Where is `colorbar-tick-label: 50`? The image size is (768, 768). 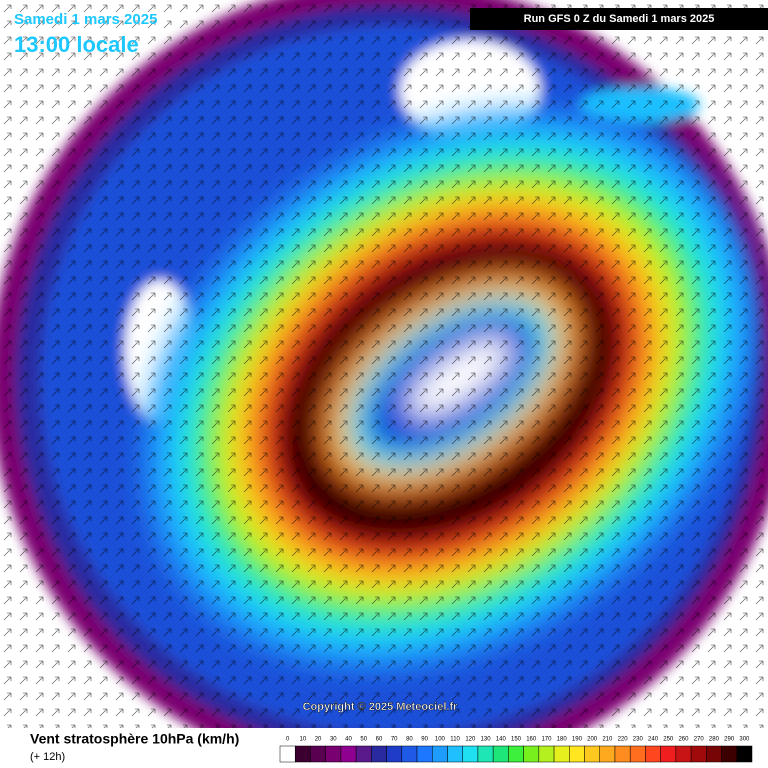
colorbar-tick-label: 50 is located at coordinates (363, 740).